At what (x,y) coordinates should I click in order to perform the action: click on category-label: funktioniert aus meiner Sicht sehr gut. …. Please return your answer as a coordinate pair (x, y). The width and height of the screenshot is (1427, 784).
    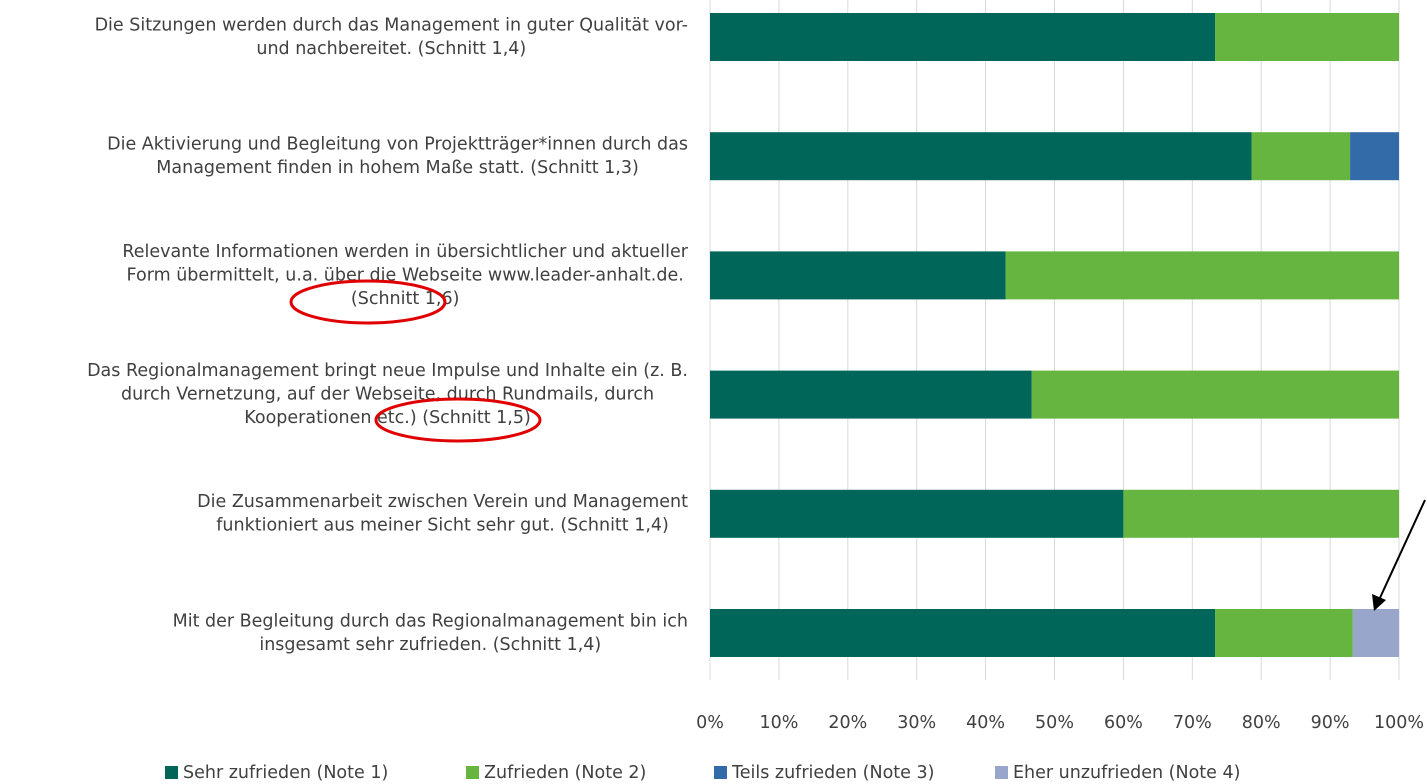
    Looking at the image, I should click on (442, 526).